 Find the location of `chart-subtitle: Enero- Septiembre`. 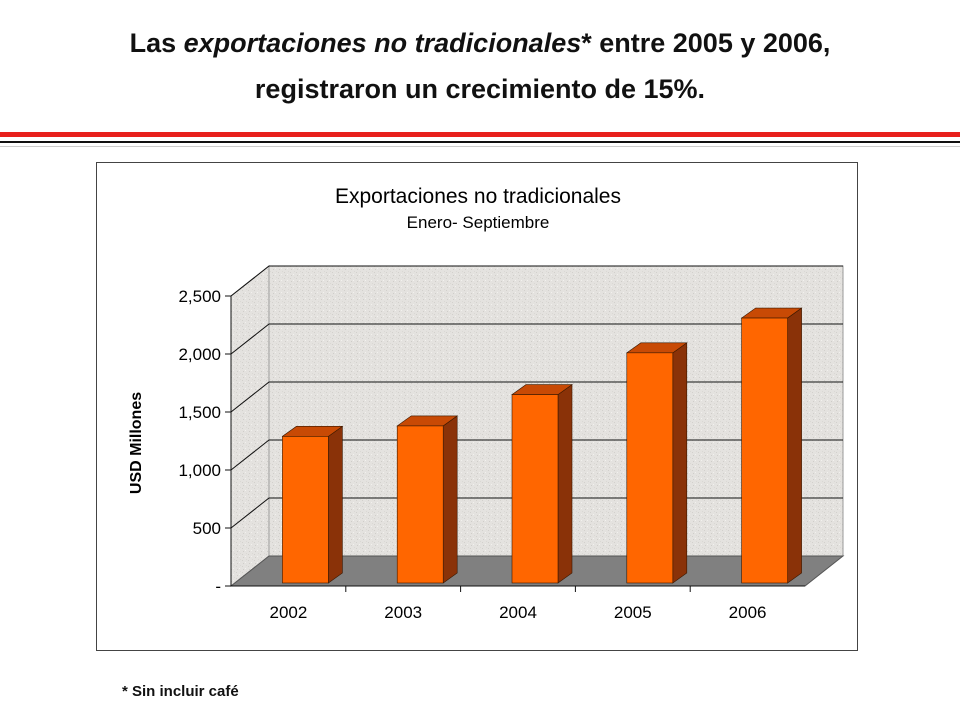

chart-subtitle: Enero- Septiembre is located at coordinates (478, 222).